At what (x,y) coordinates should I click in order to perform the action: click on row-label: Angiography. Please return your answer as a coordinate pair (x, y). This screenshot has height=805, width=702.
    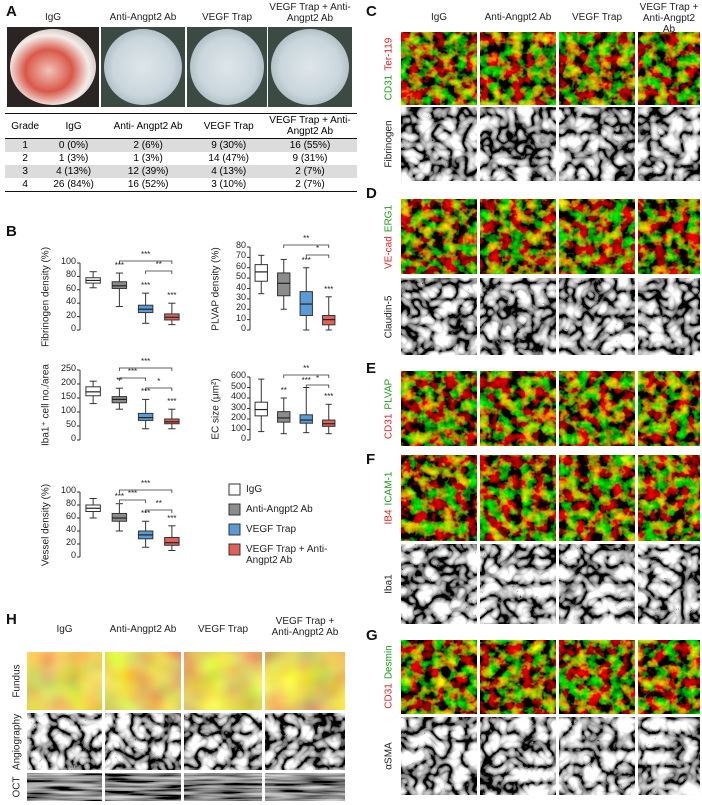
    Looking at the image, I should click on (17, 741).